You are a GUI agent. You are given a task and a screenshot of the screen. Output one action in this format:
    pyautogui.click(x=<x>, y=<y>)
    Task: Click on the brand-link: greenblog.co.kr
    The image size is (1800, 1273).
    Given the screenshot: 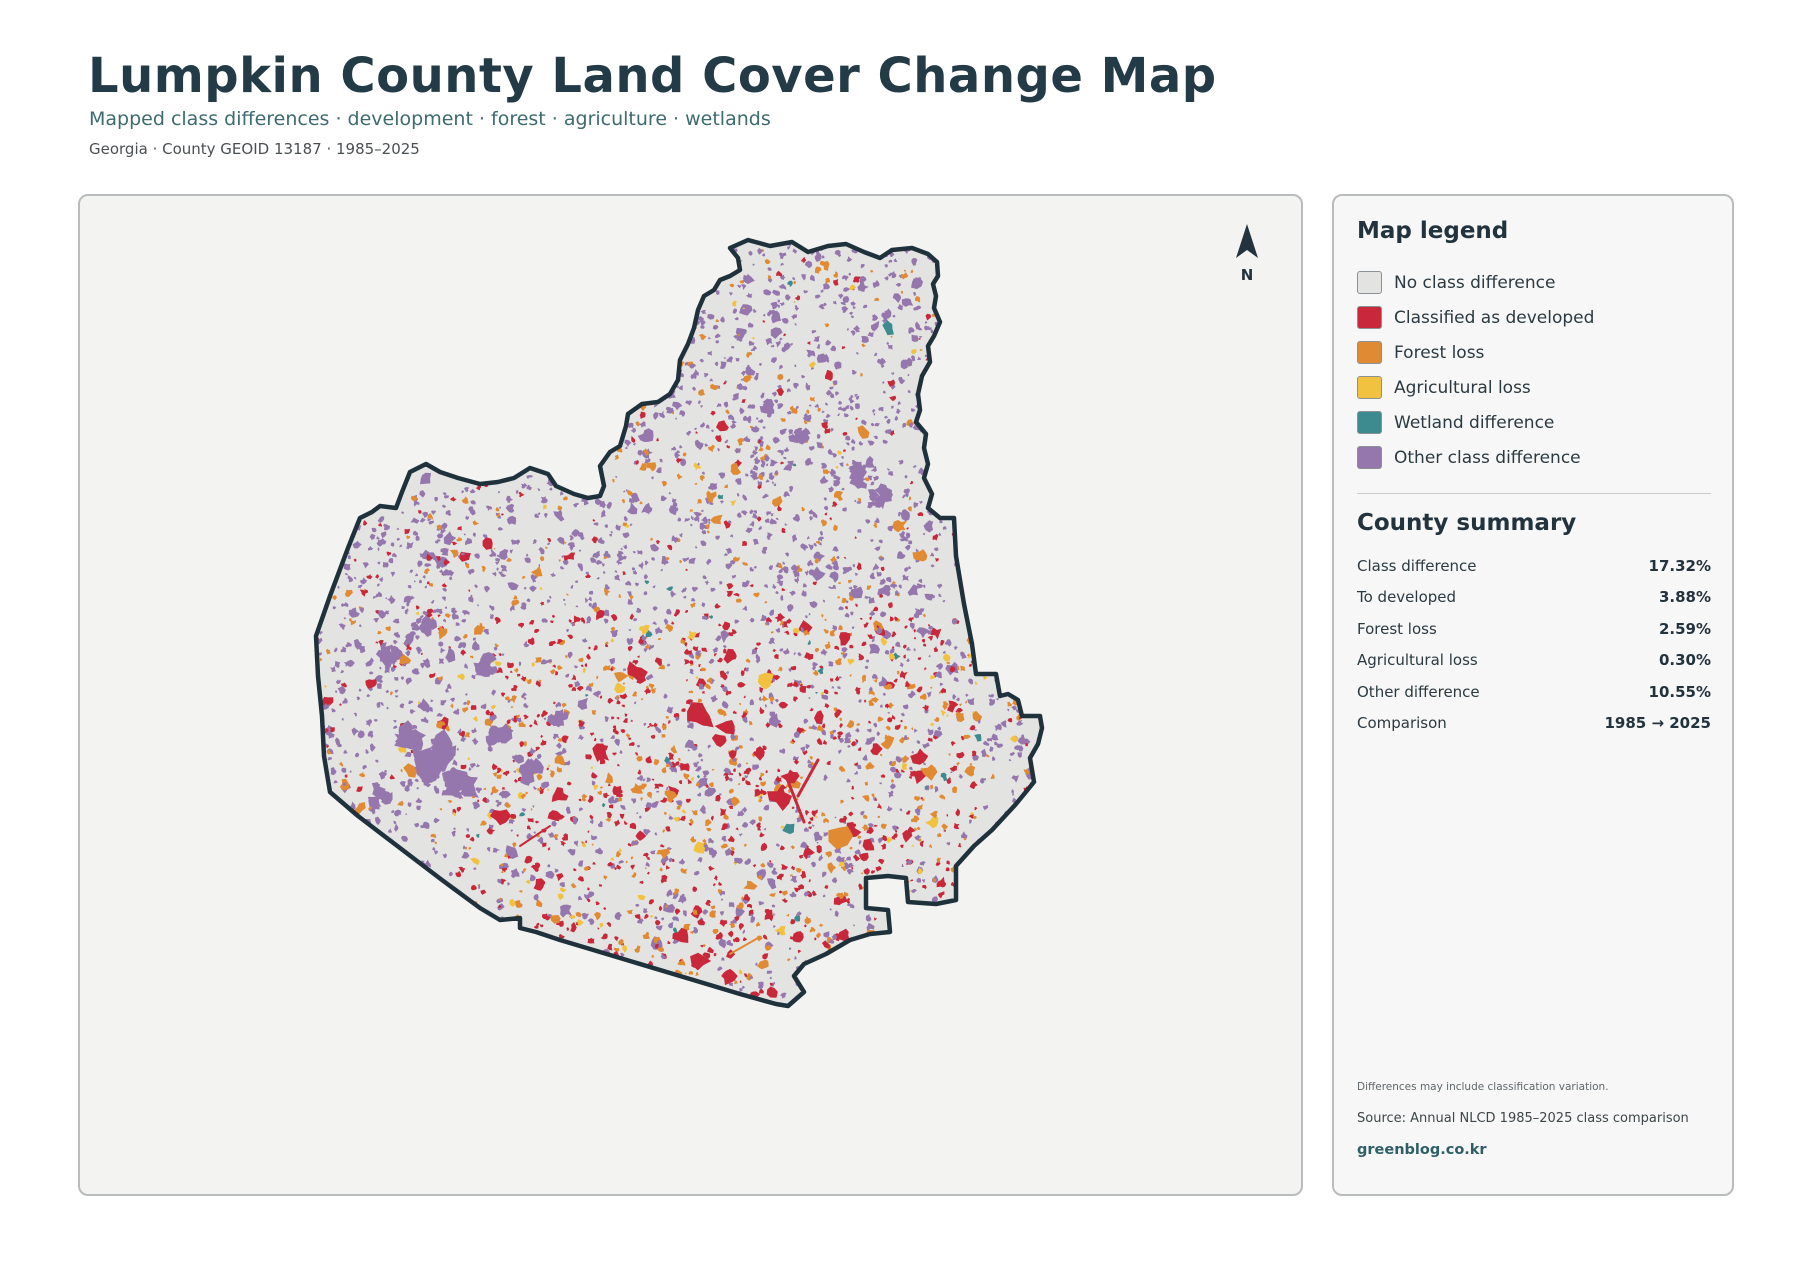 What is the action you would take?
    pyautogui.click(x=1422, y=1150)
    